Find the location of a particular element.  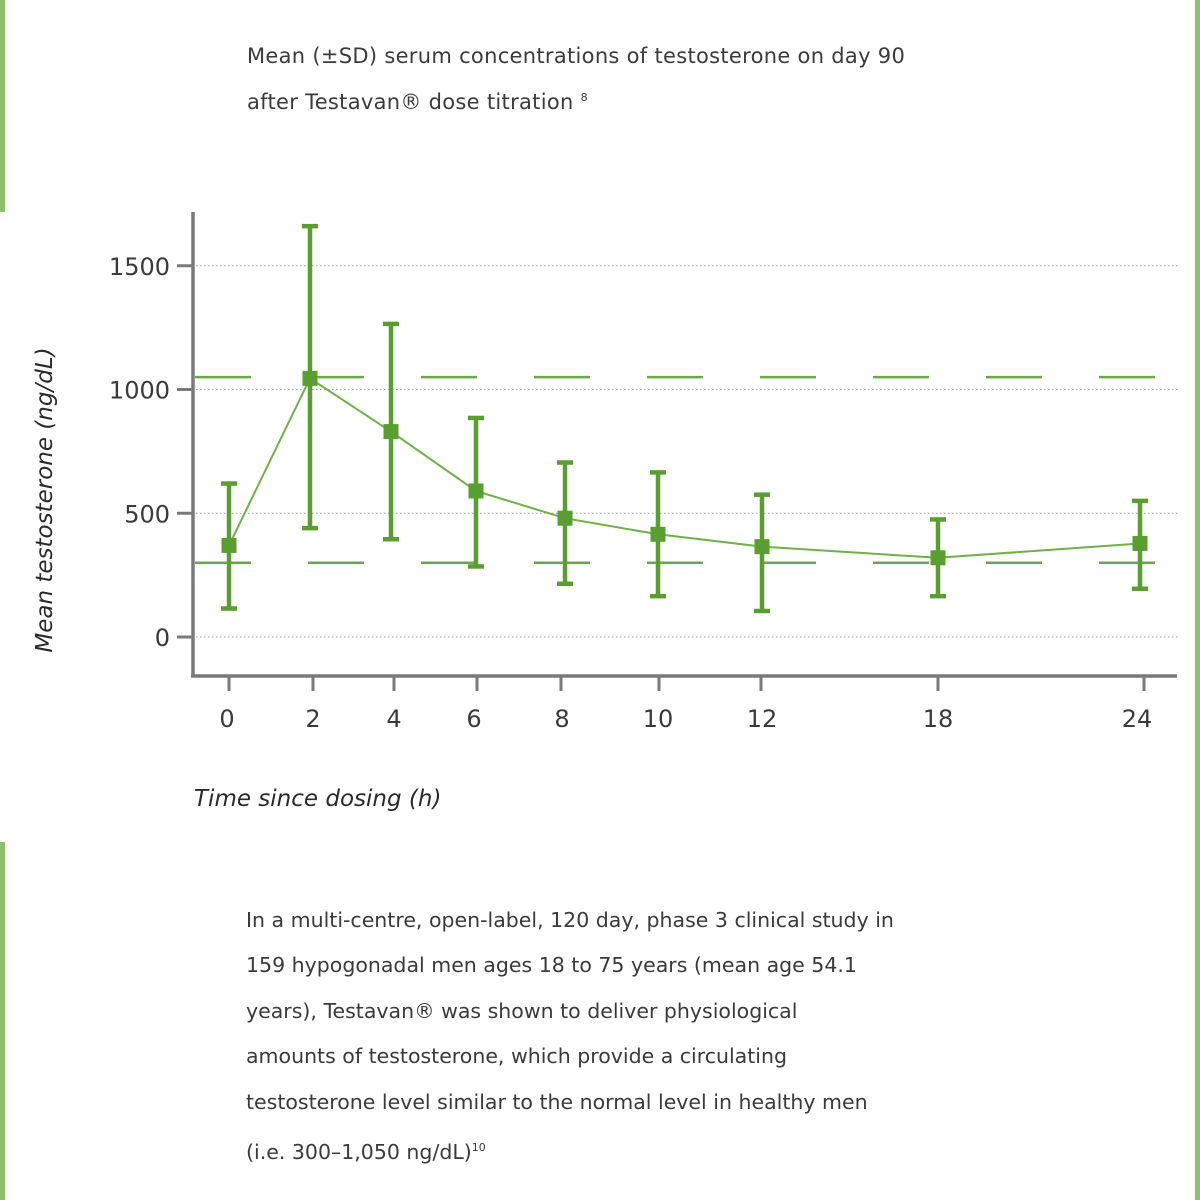

chart-title-line-2: after Testavan® dose titration 8 is located at coordinates (417, 102).